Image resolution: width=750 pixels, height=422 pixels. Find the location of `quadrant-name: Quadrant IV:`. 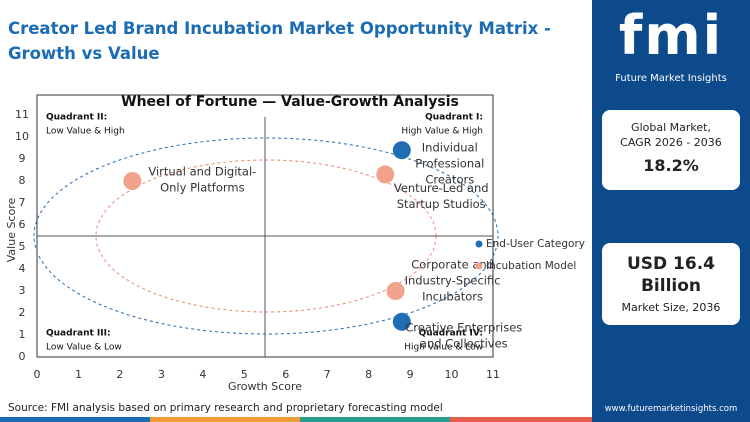

quadrant-name: Quadrant IV: is located at coordinates (451, 334).